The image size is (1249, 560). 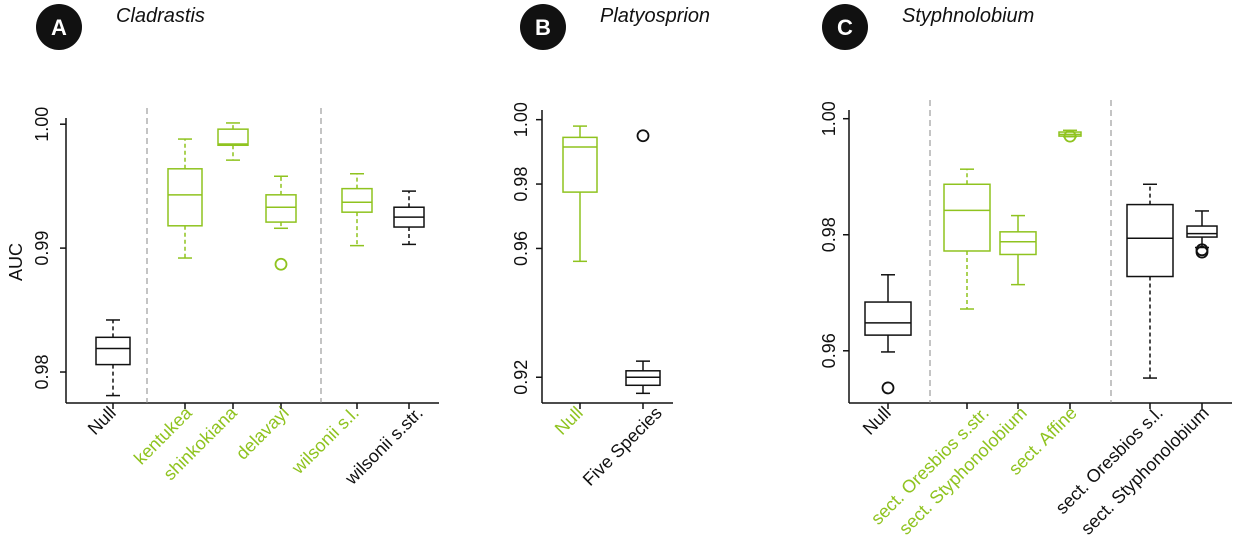 I want to click on panel-c-title: Styphnolobium, so click(x=968, y=16).